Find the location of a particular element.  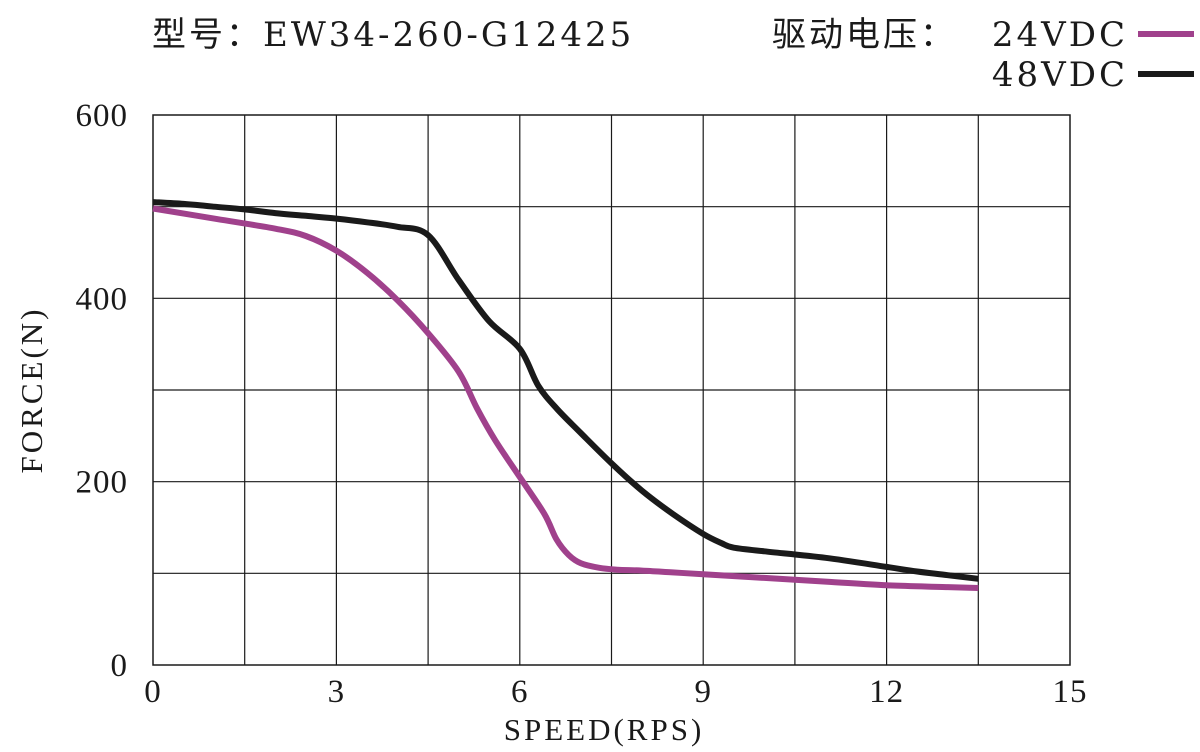

legend-label-48vdc: 48VDC is located at coordinates (1060, 75).